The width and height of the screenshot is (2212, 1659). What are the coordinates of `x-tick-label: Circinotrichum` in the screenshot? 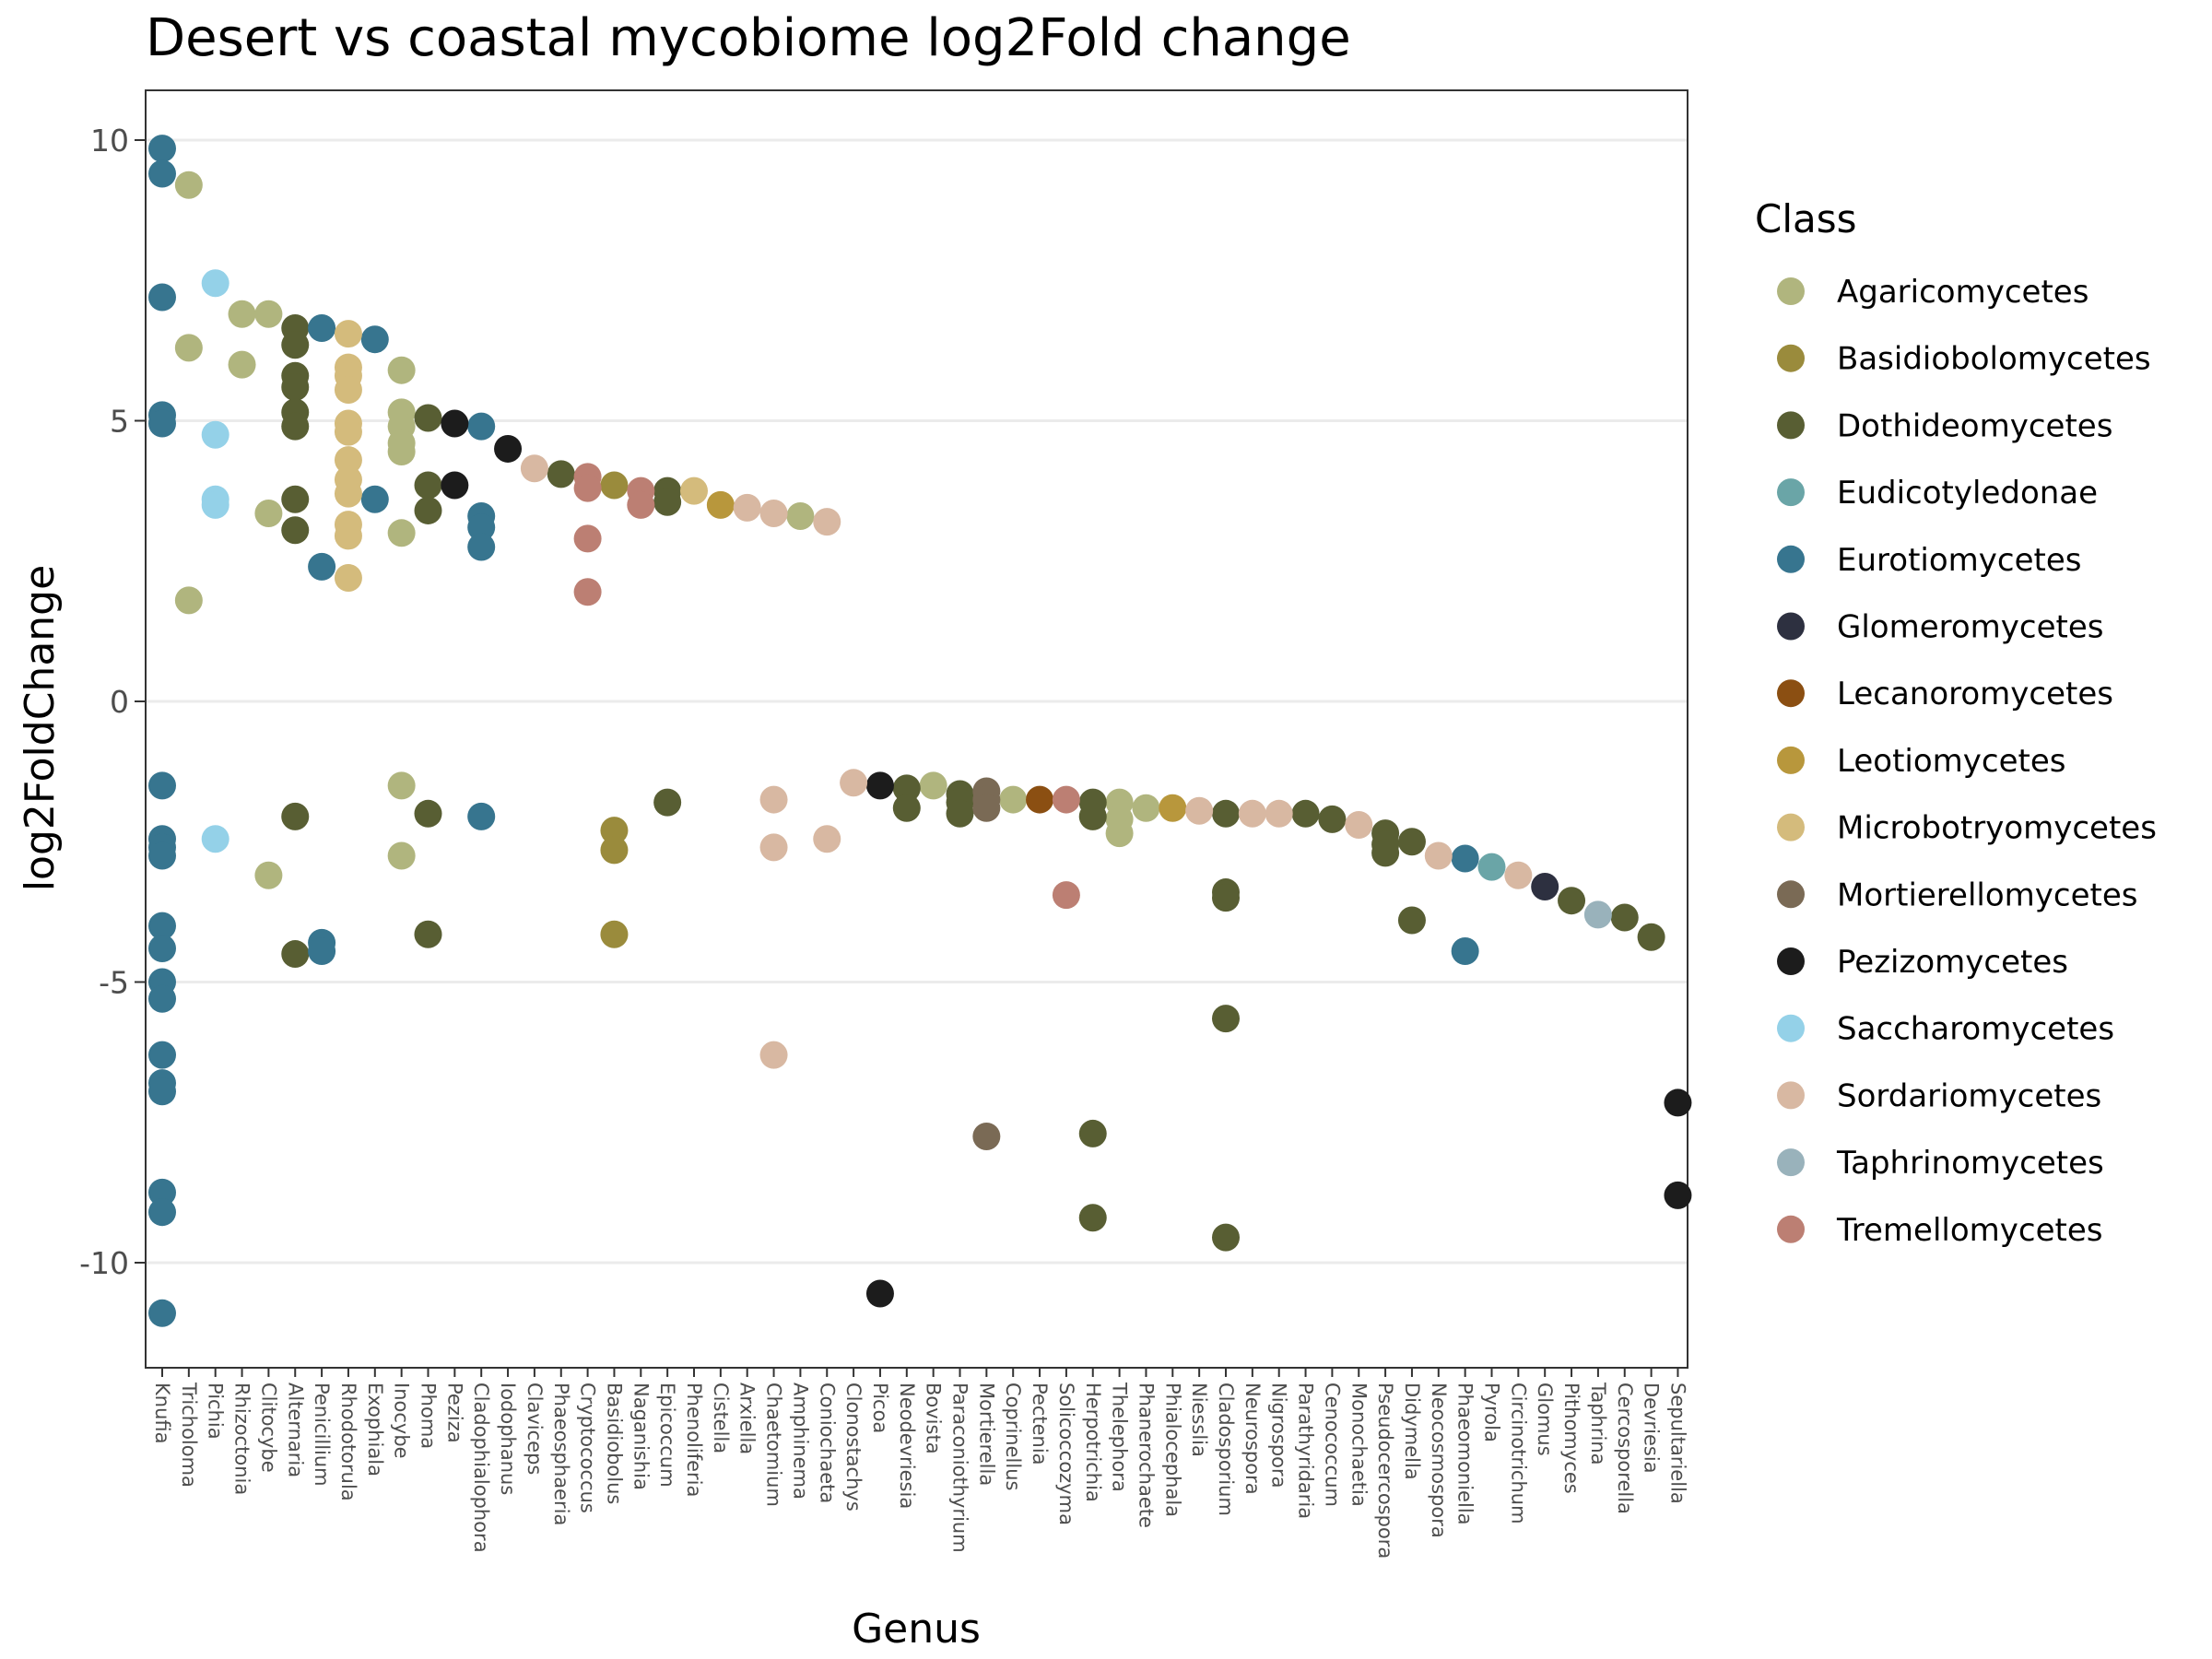 It's located at (1518, 1453).